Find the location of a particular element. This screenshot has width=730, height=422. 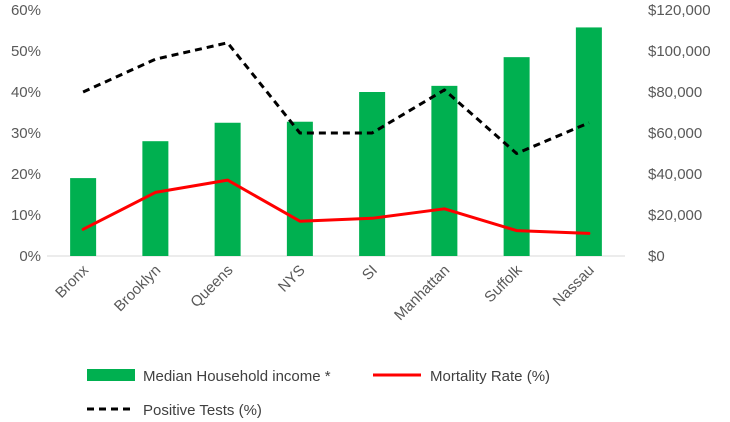

x-tick-label: Manhattan is located at coordinates (422, 293).